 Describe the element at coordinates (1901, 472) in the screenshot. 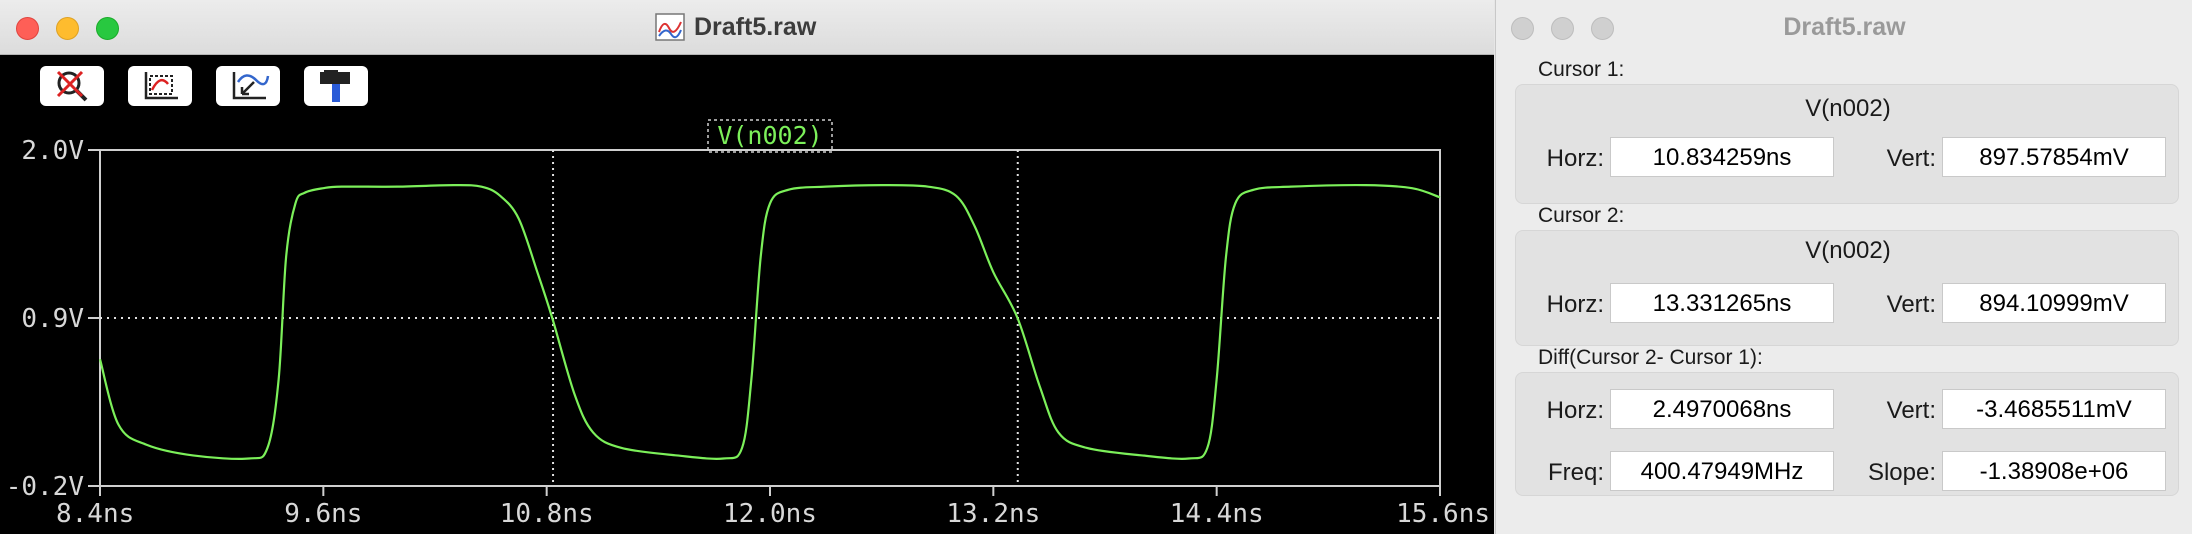

I see `diff-slope-label: Slope:` at that location.